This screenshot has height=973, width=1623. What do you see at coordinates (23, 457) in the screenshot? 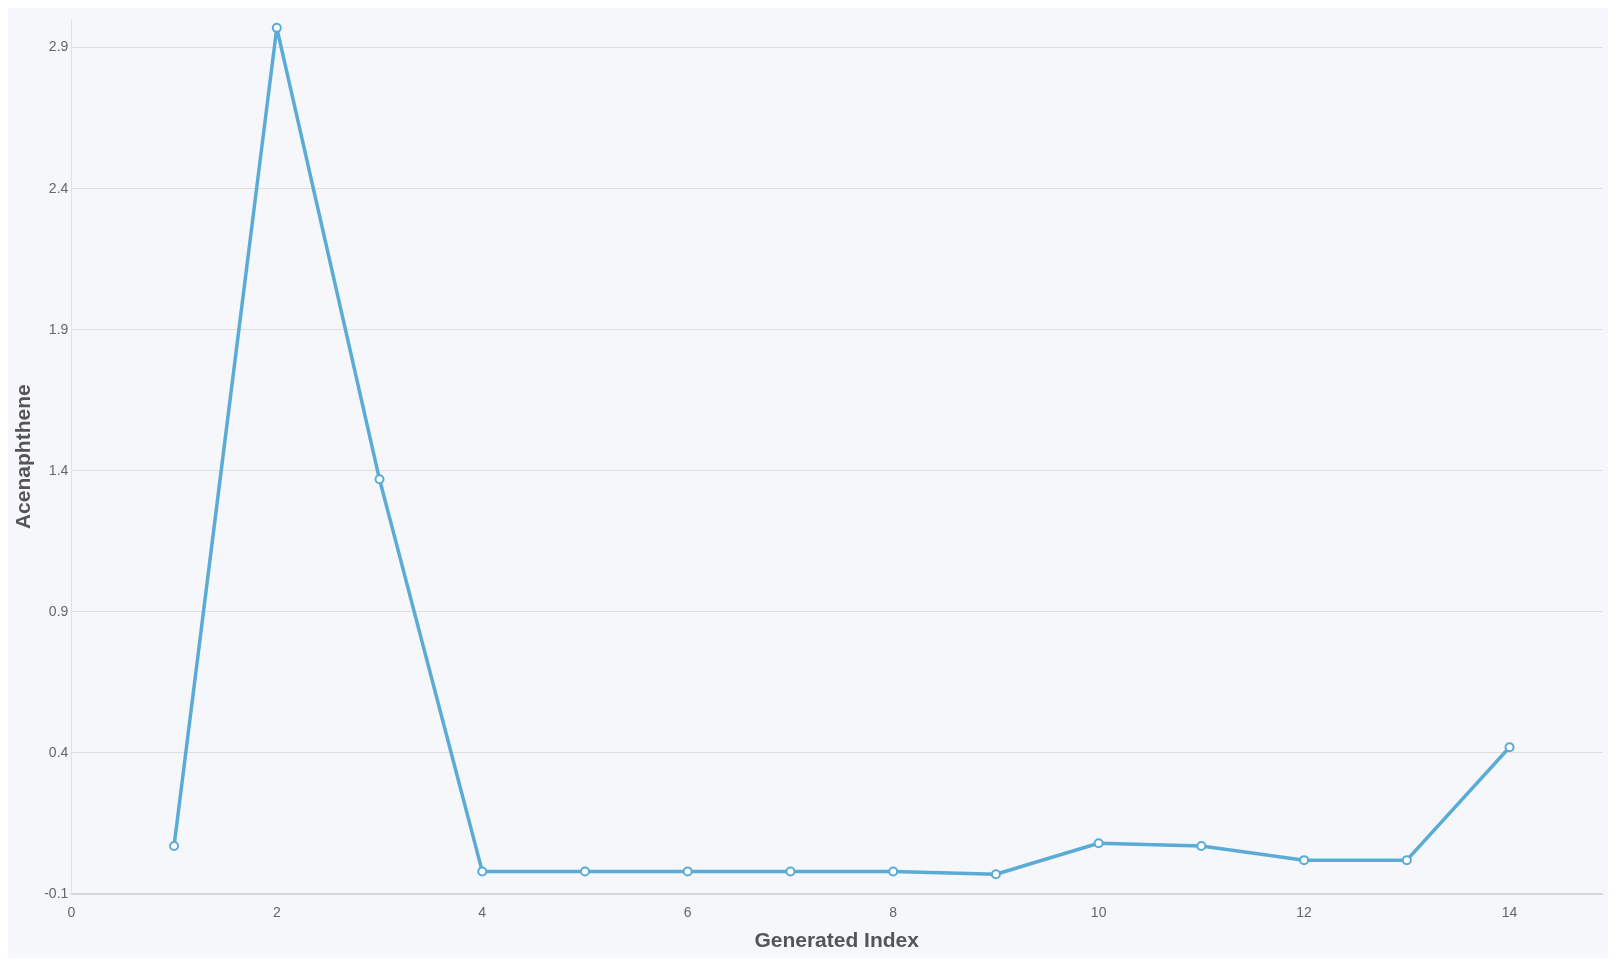
I see `y-axis-title: Acenaphthene` at bounding box center [23, 457].